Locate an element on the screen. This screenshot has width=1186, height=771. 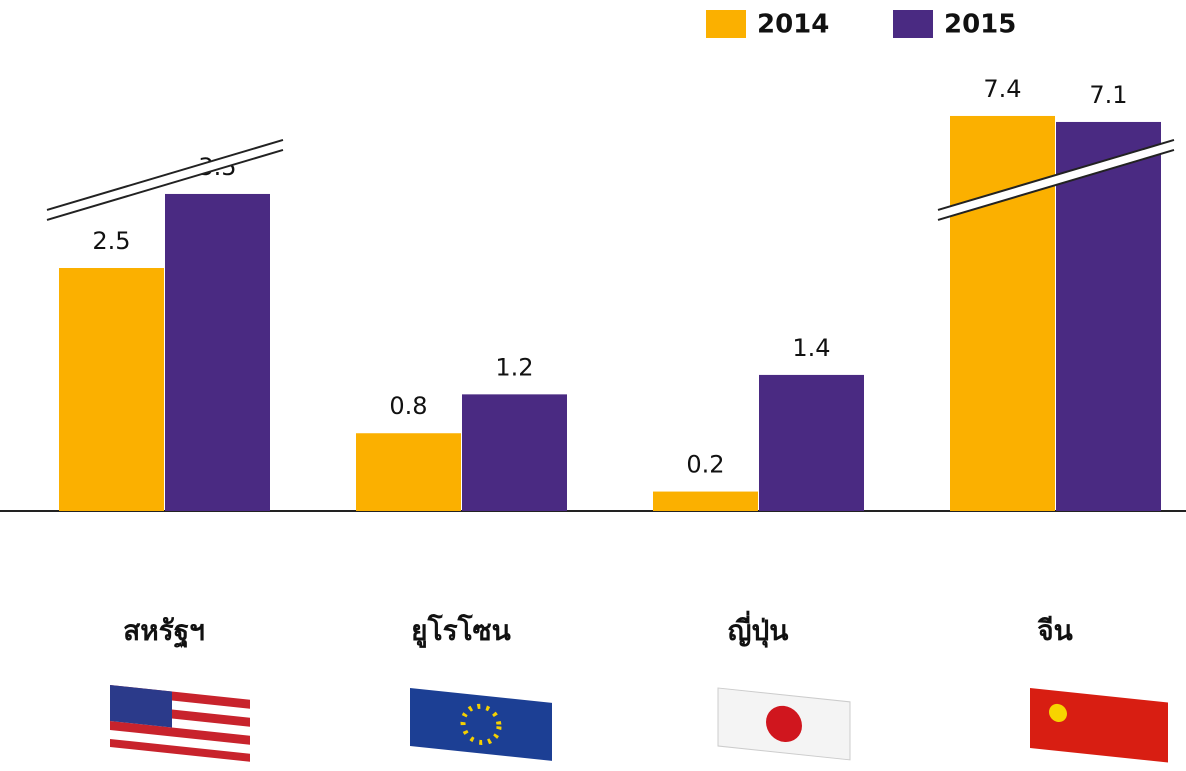
value-label: 0.8 is located at coordinates (408, 406).